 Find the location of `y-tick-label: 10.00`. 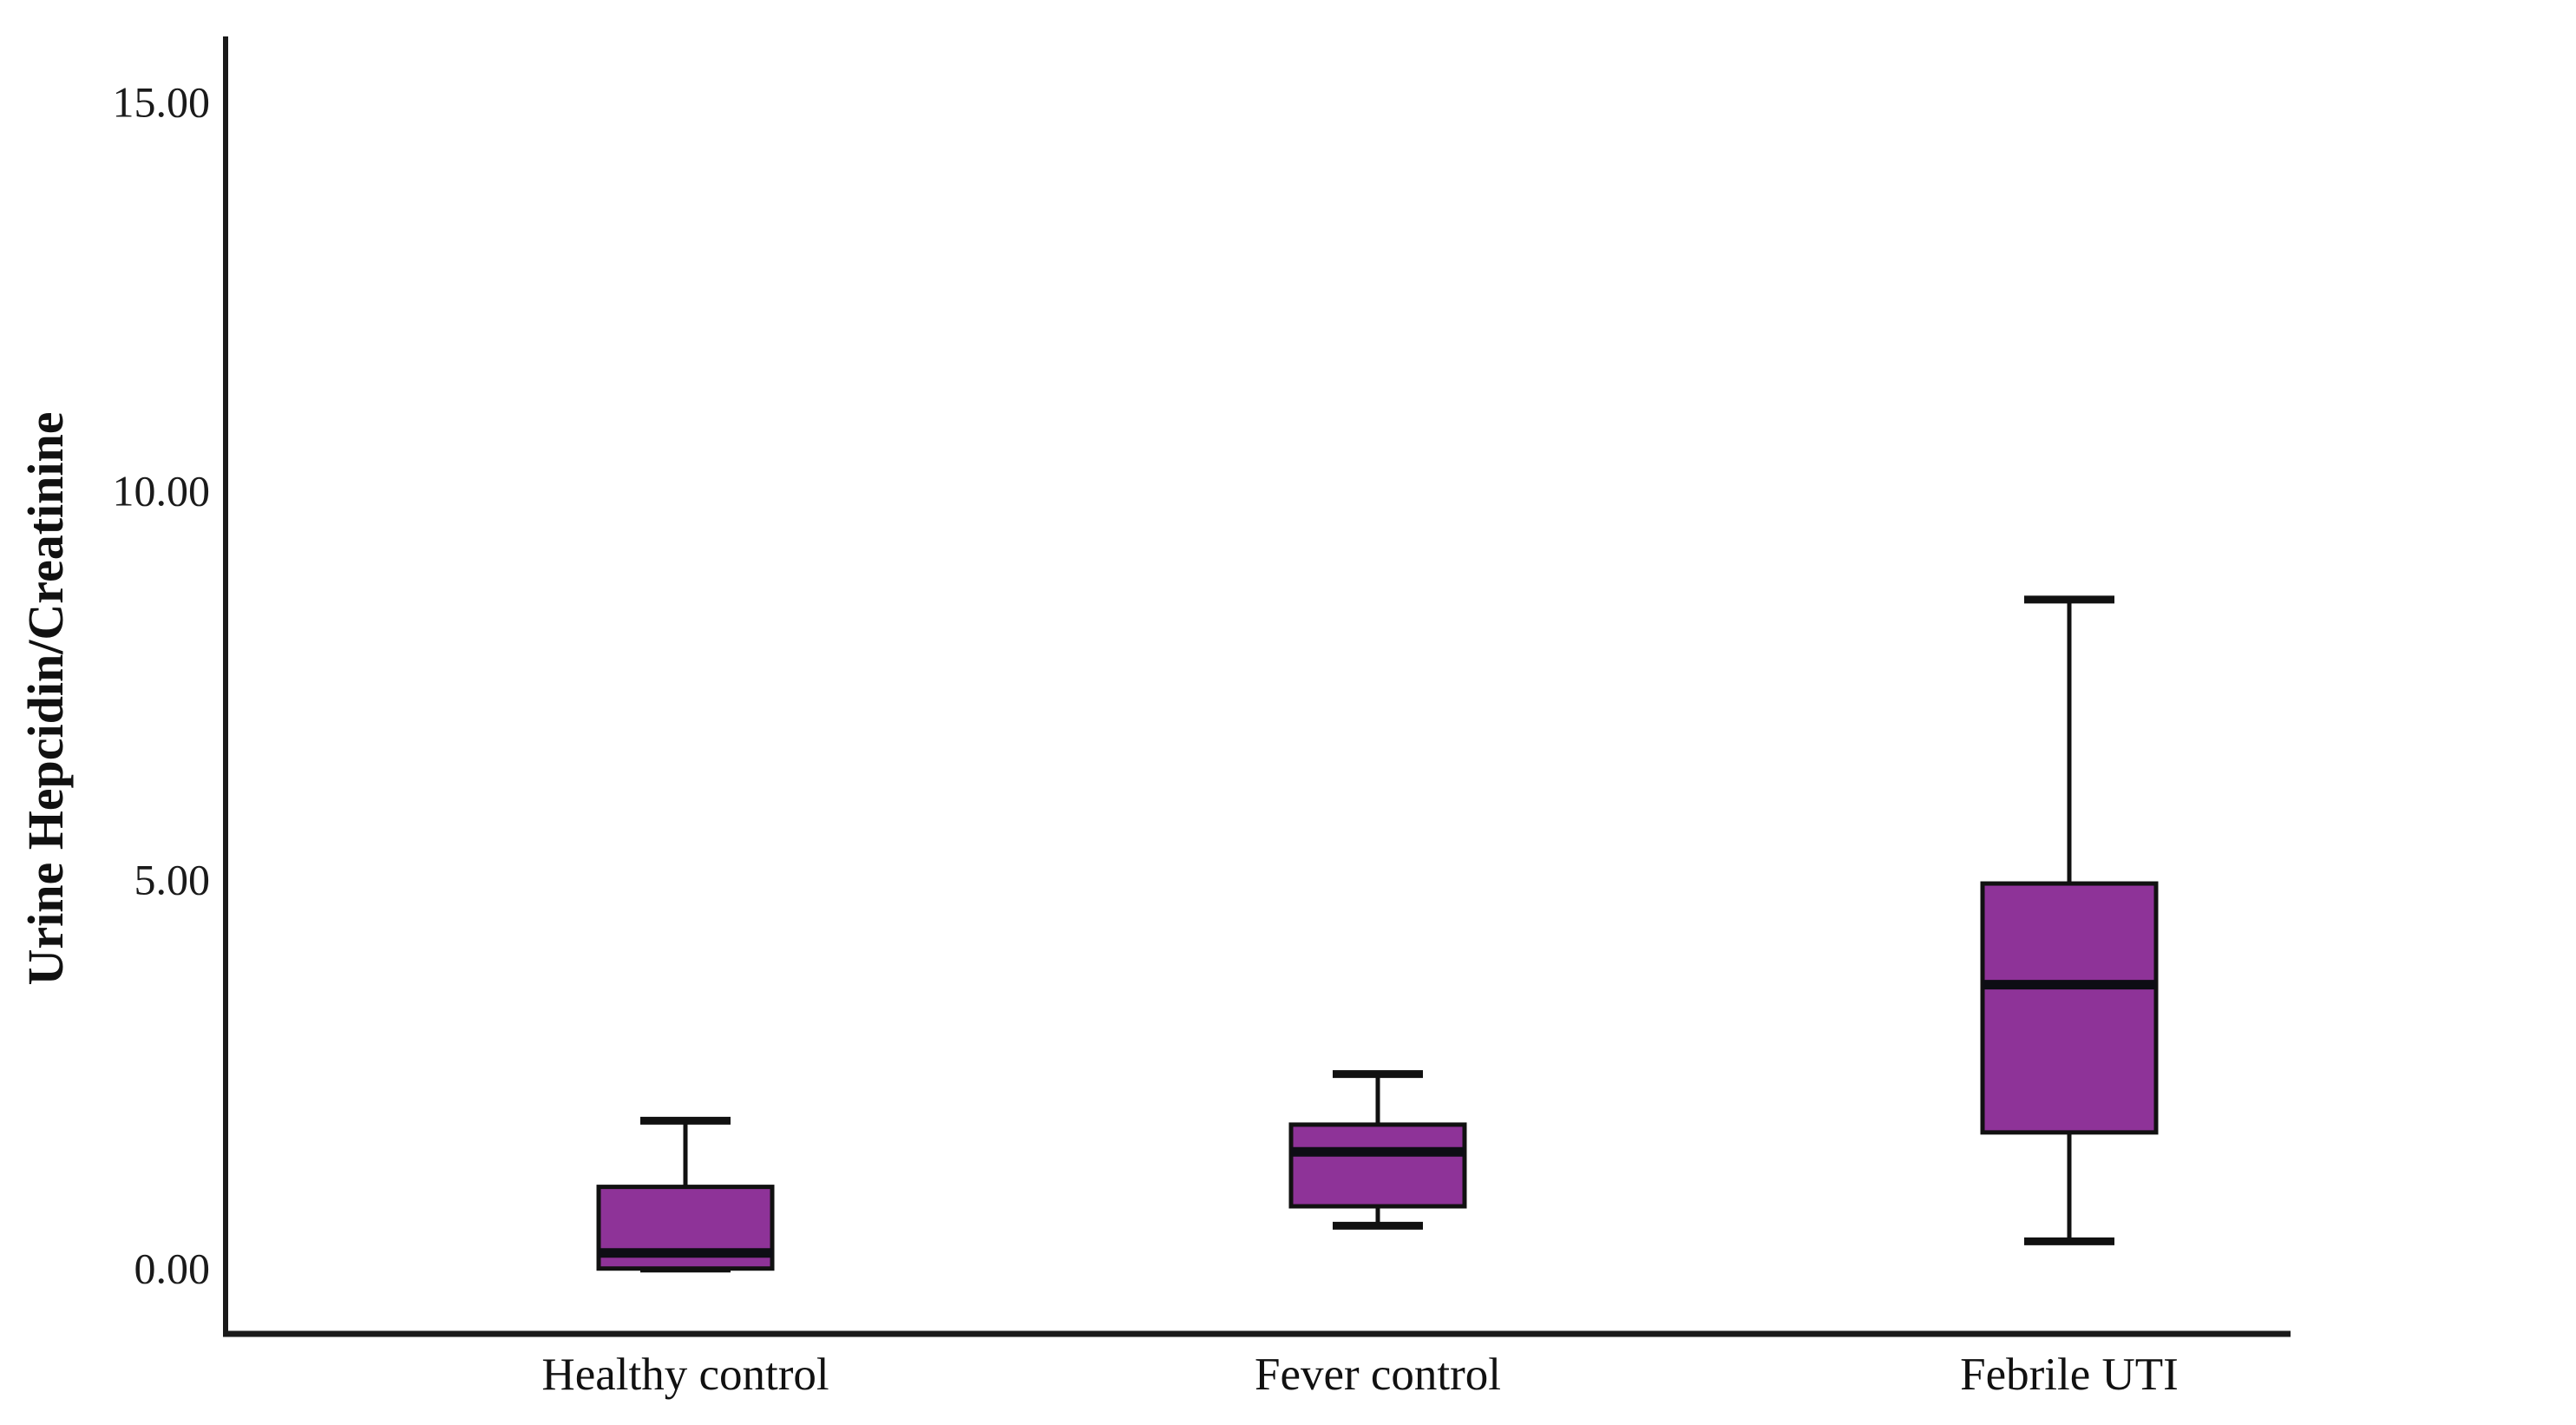

y-tick-label: 10.00 is located at coordinates (162, 490).